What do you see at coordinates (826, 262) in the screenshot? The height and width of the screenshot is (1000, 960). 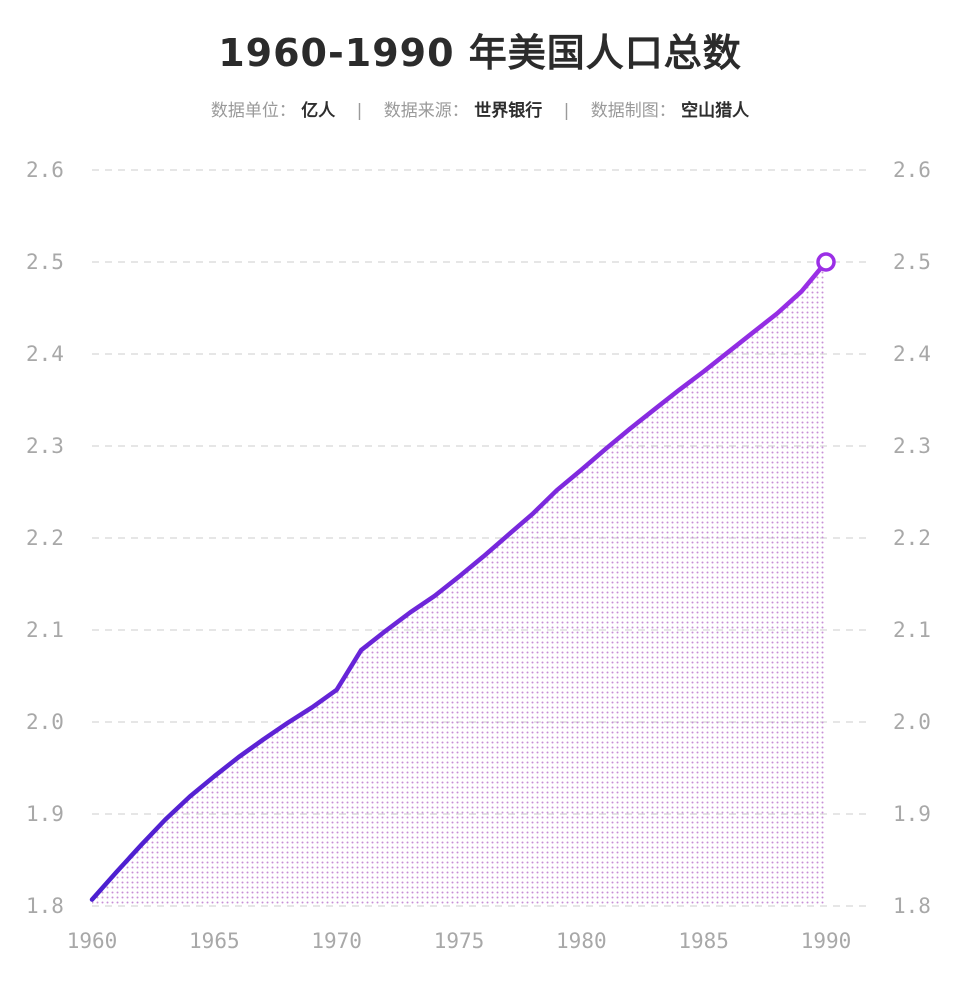 I see `last-point-marker` at bounding box center [826, 262].